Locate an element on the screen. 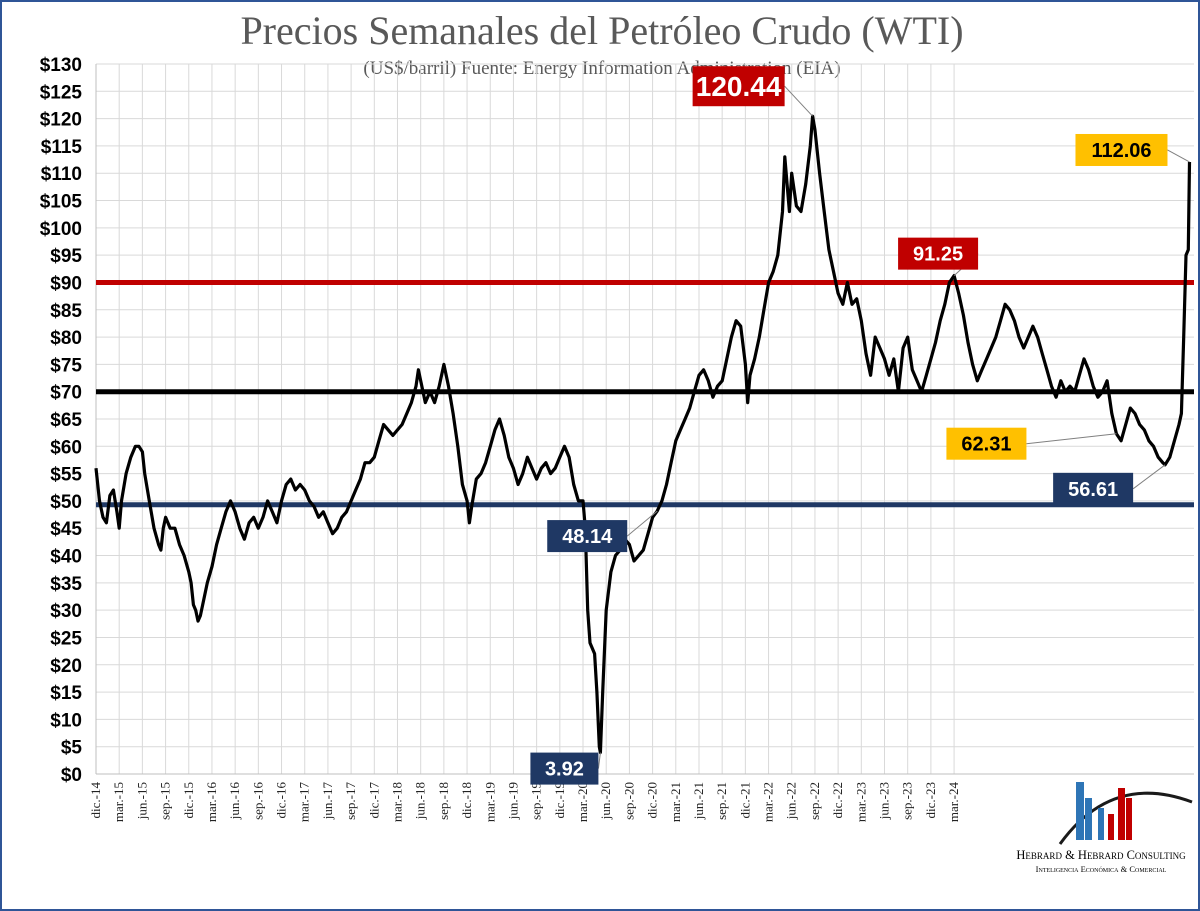 The width and height of the screenshot is (1200, 911). x-tick-label: sep.-16 is located at coordinates (257, 801).